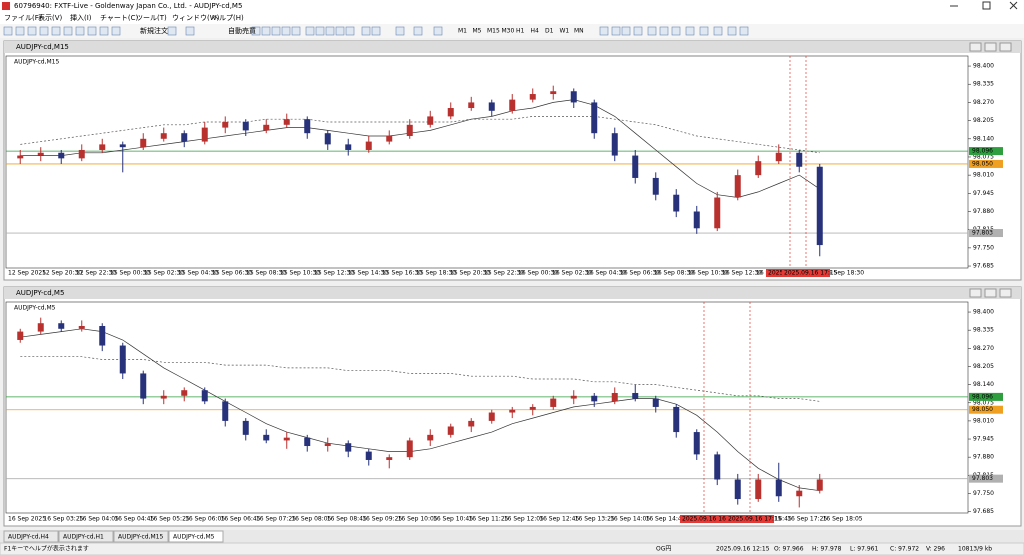 The image size is (1024, 555). What do you see at coordinates (789, 549) in the screenshot?
I see `status-open: O: 97.966` at bounding box center [789, 549].